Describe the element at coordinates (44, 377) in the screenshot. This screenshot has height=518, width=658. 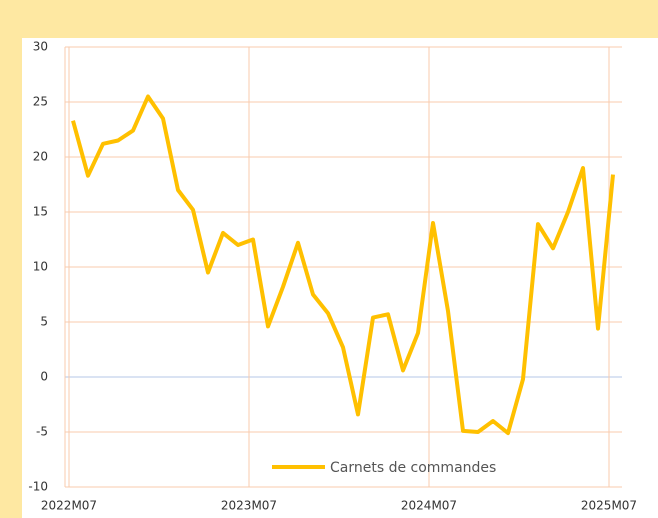
I see `y-tick-label: 0` at that location.